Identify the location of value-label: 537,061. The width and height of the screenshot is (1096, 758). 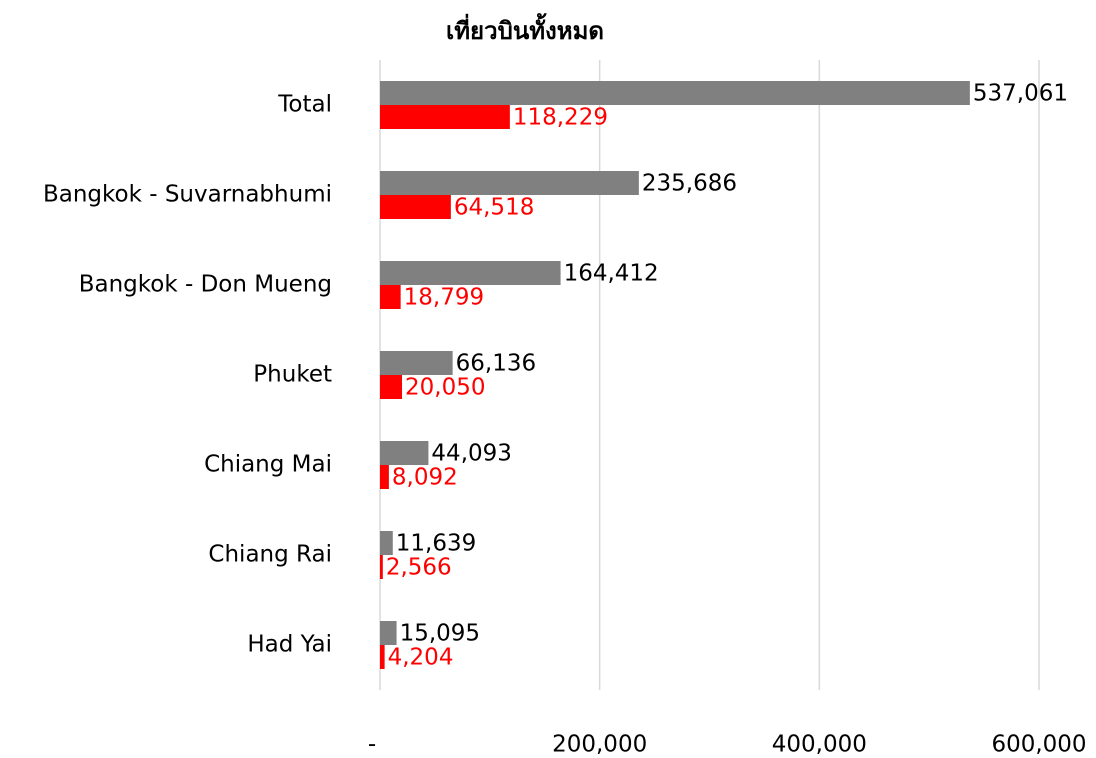
(1020, 94).